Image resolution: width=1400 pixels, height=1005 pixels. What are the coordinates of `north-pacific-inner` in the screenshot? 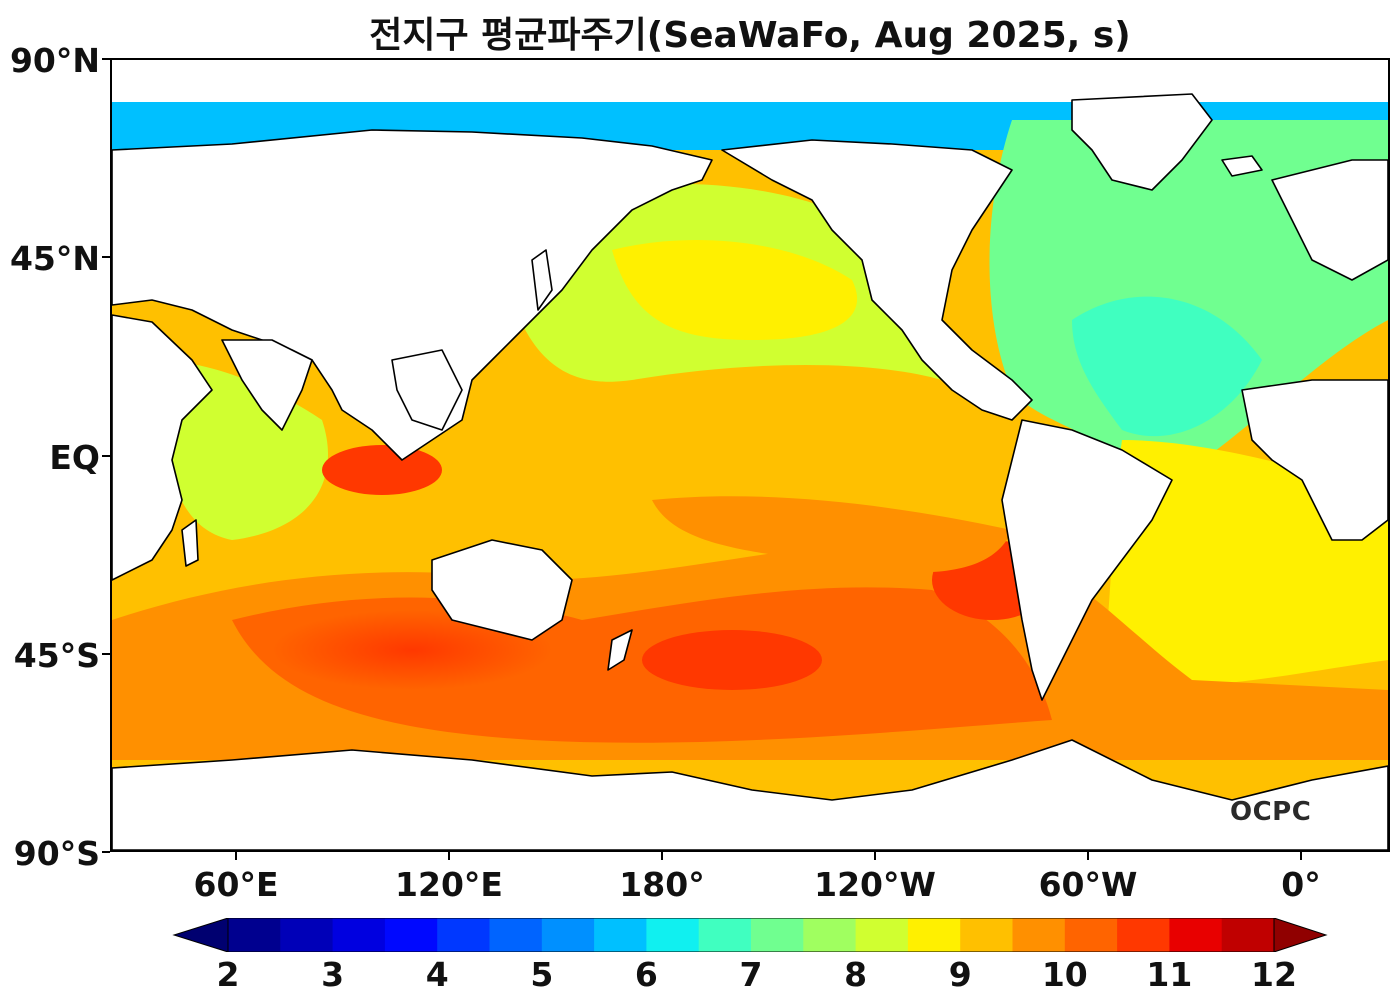 It's located at (735, 290).